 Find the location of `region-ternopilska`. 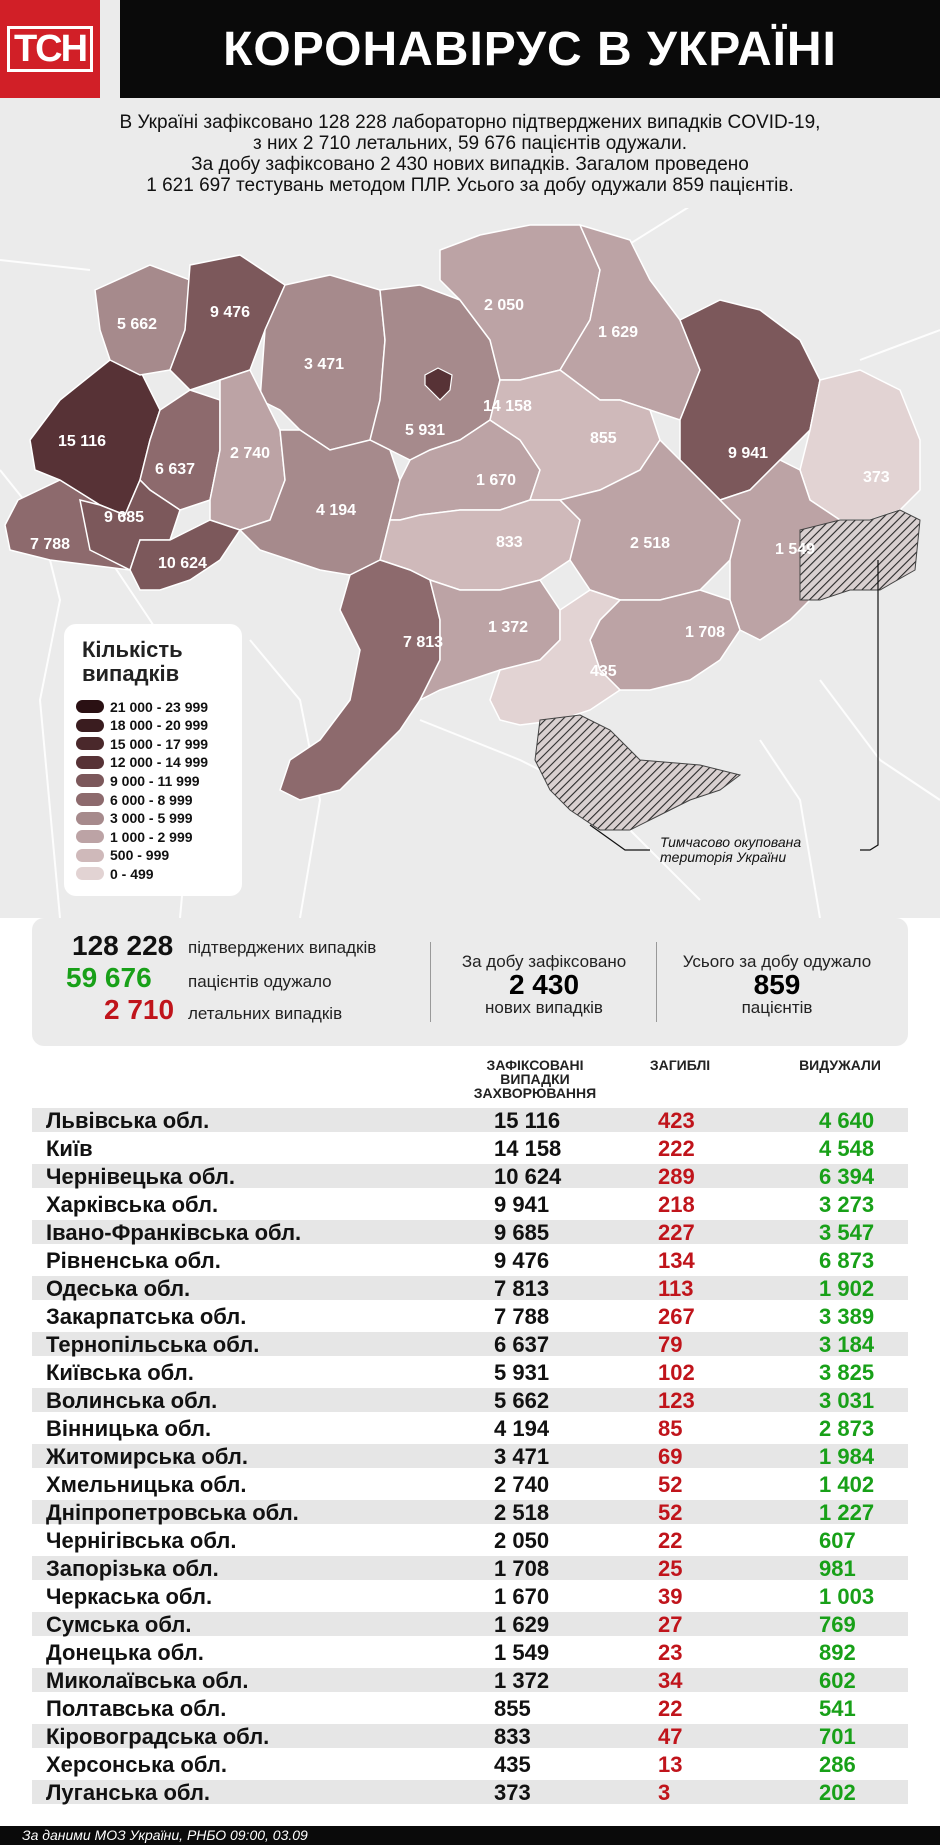

region-ternopilska is located at coordinates (180, 450).